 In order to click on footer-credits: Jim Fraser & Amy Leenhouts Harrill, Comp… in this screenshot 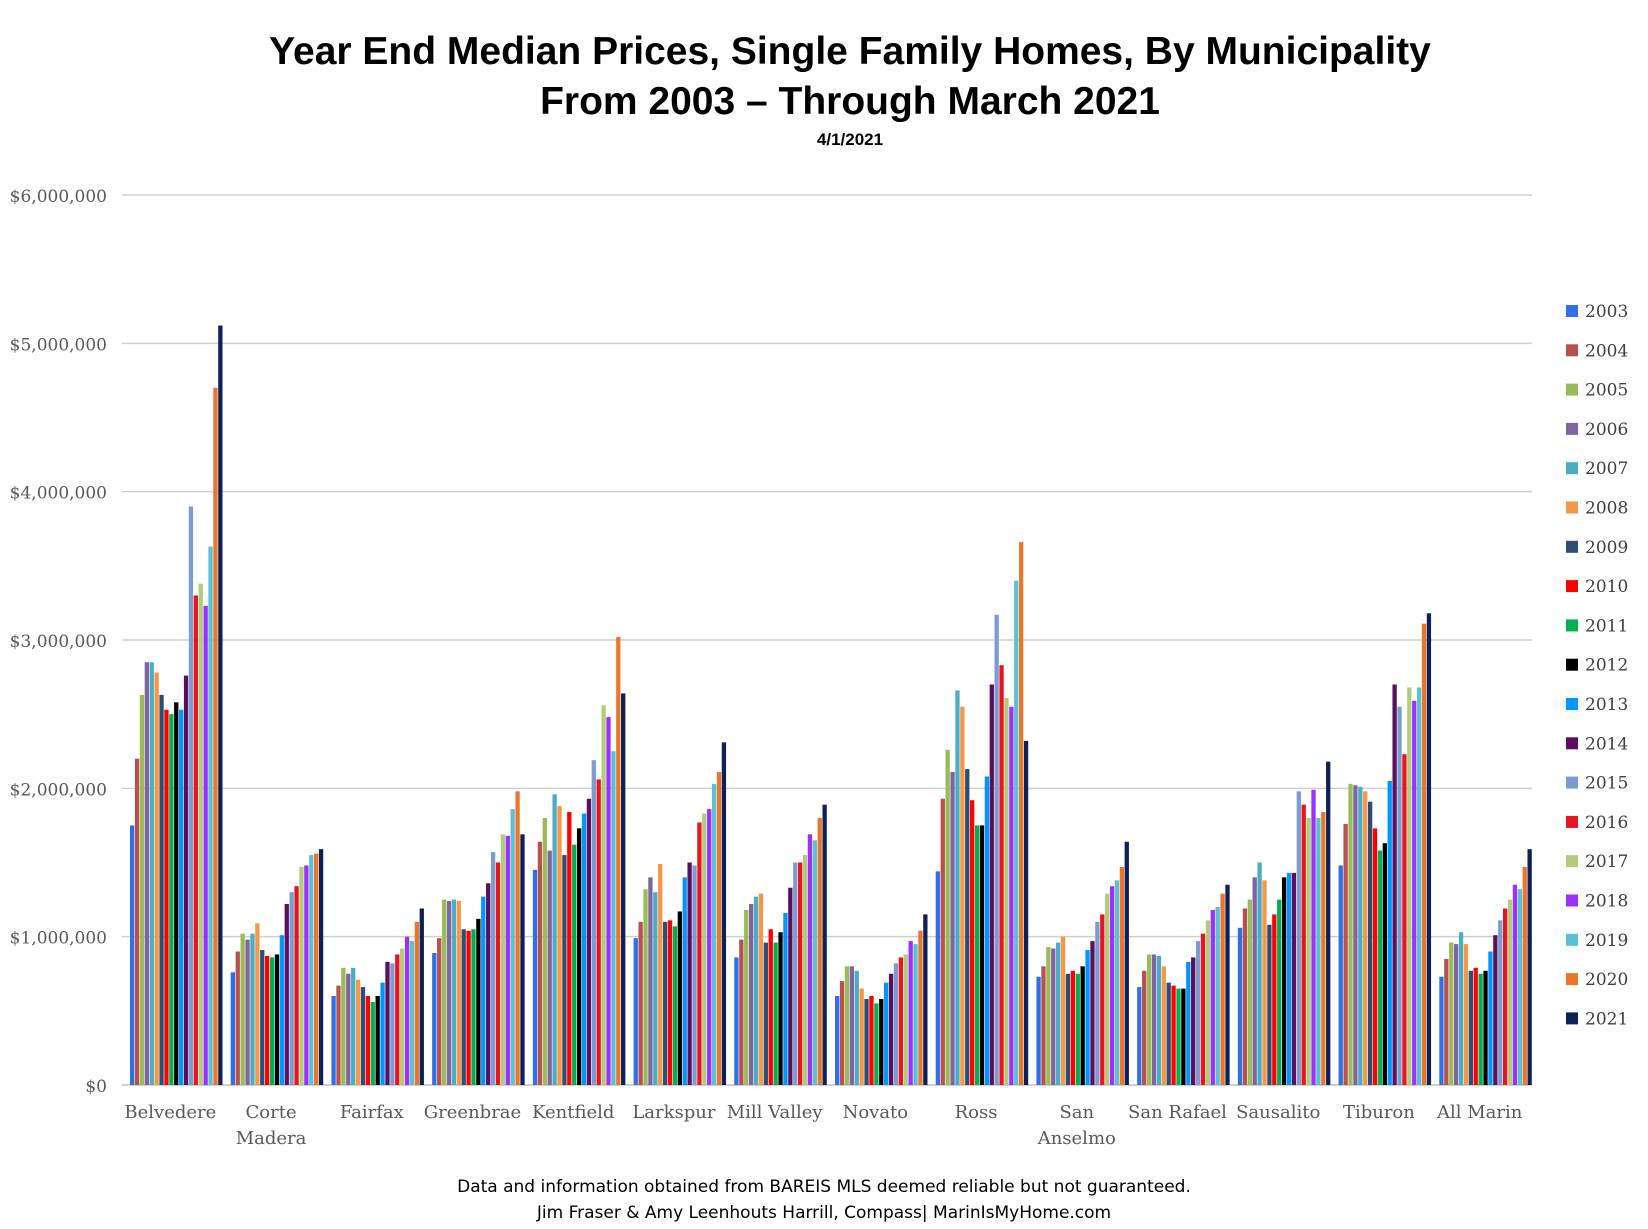, I will do `click(824, 1213)`.